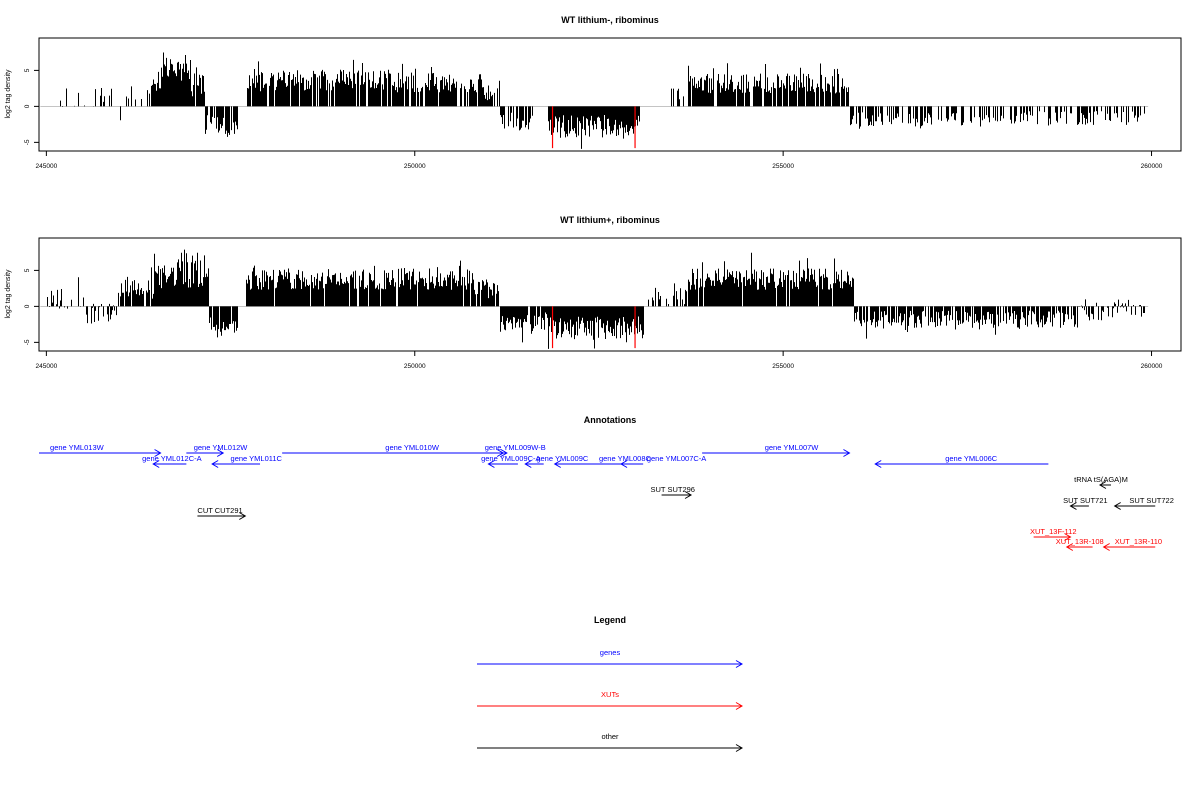  What do you see at coordinates (77, 447) in the screenshot?
I see `annotation-label: gene YML013W` at bounding box center [77, 447].